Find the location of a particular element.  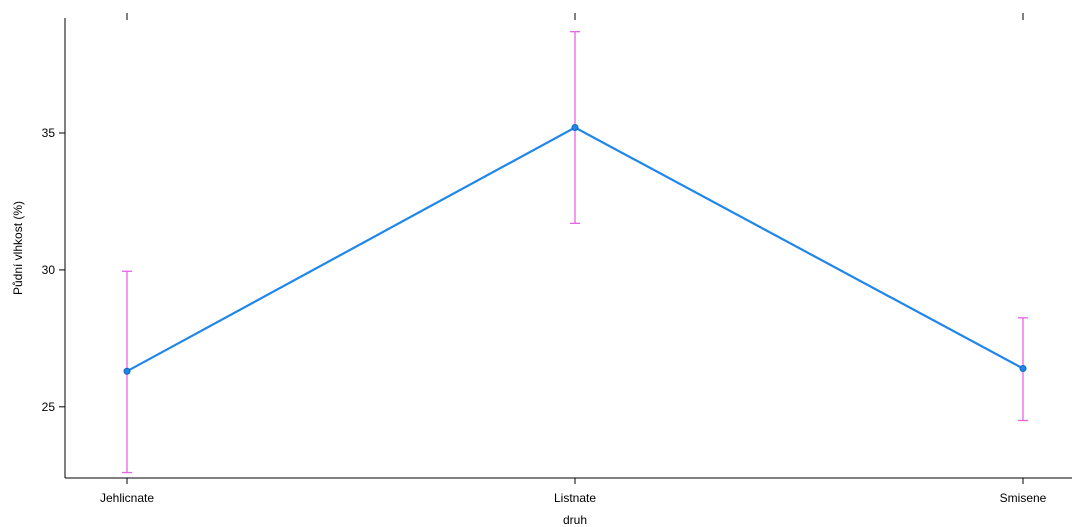

x-tick-label: Jehlicnate is located at coordinates (127, 498).